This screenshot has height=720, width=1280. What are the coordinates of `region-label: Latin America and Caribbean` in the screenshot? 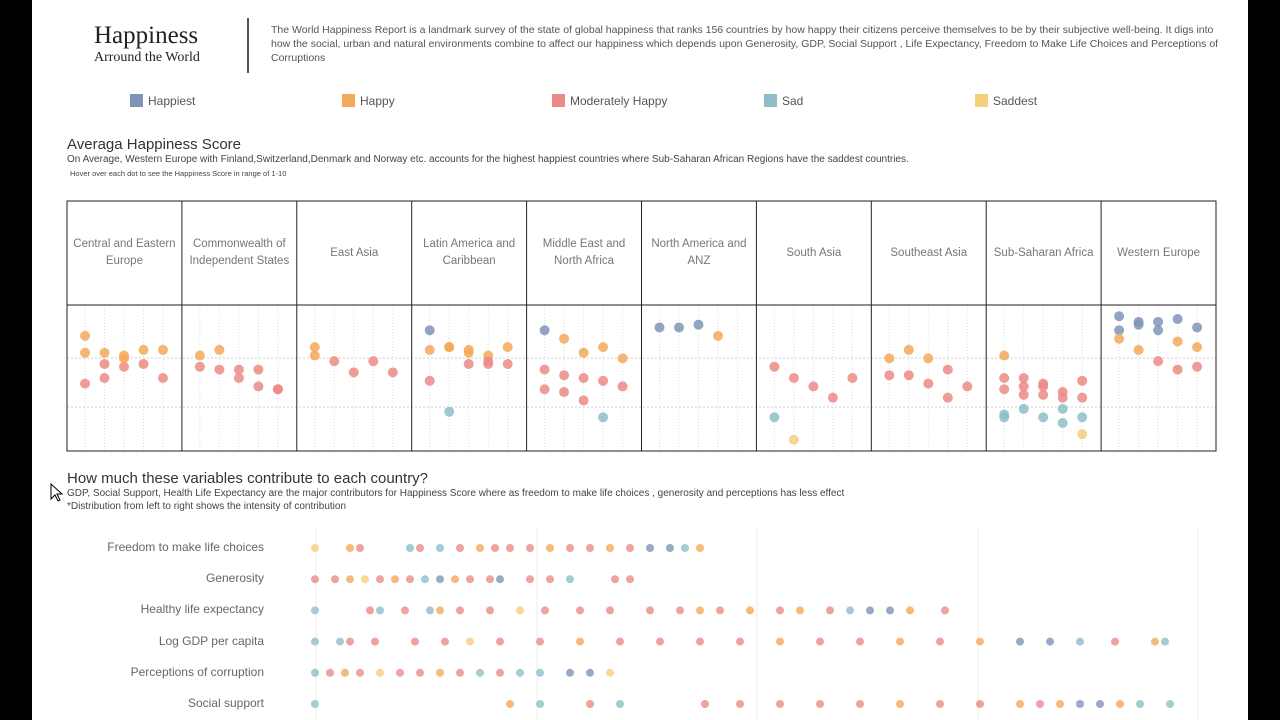 It's located at (469, 252).